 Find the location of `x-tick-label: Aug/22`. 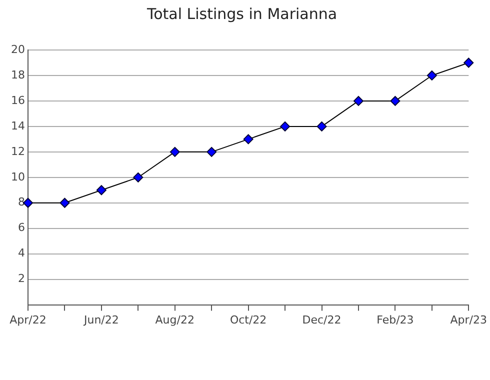

x-tick-label: Aug/22 is located at coordinates (174, 319).